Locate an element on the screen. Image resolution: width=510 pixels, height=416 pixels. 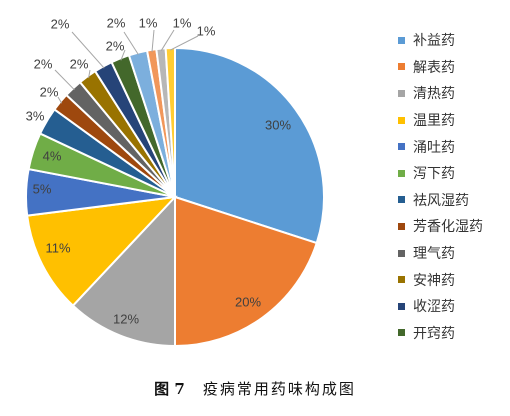
legend-label: 收涩药 is located at coordinates (434, 307).